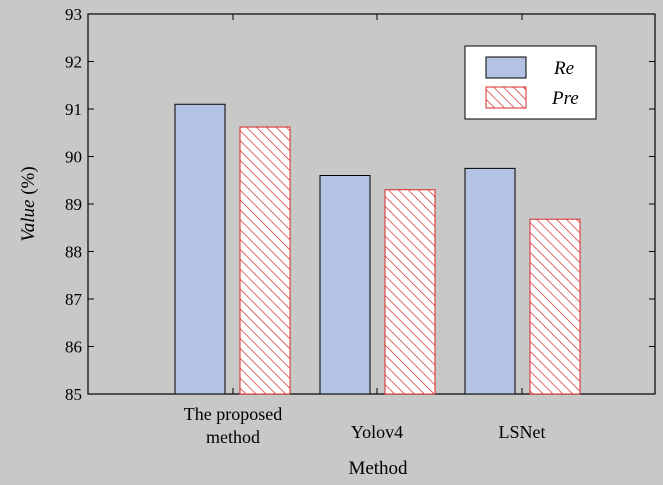 This screenshot has height=485, width=663. I want to click on x-category-label: LSNet, so click(522, 432).